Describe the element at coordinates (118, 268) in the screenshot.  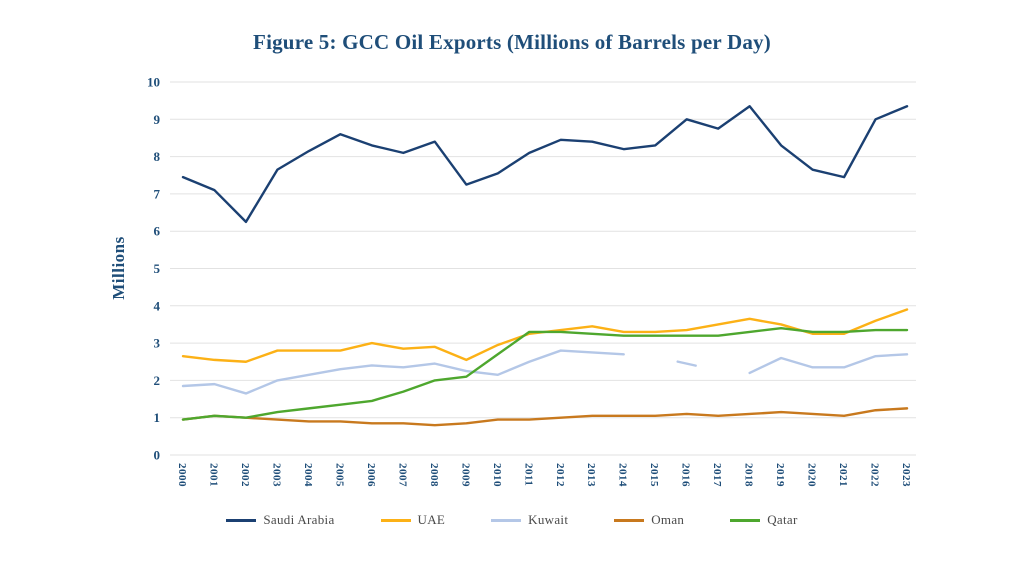
I see `y-axis-title: Millions` at that location.